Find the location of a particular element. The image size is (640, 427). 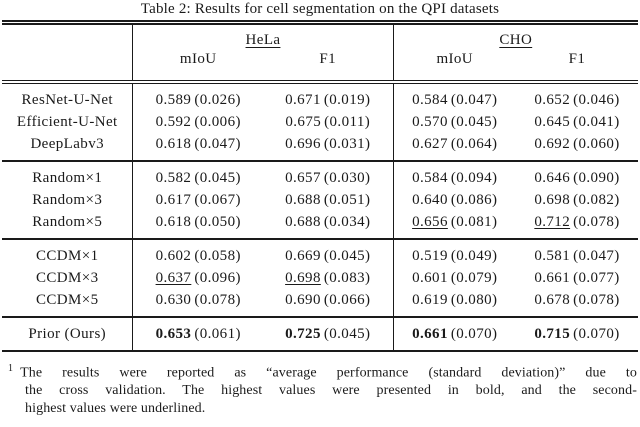

value-cell: 0.627 (0.064) is located at coordinates (454, 147).